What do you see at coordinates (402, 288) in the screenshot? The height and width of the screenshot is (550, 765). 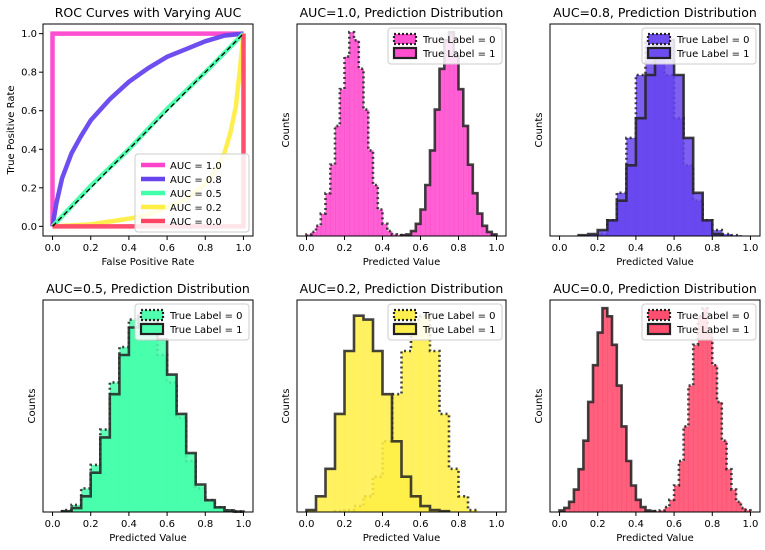 I see `chart-title: AUC=0.2, Prediction Distribution` at bounding box center [402, 288].